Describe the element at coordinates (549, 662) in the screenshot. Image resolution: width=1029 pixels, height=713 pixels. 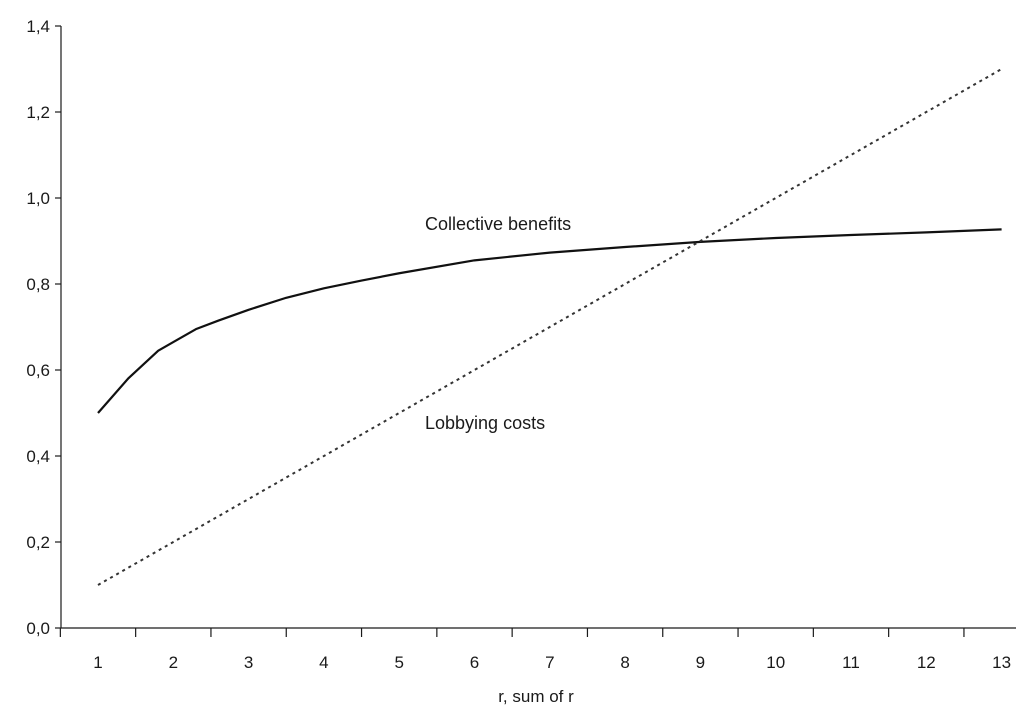
I see `x-tick-label: 7` at that location.